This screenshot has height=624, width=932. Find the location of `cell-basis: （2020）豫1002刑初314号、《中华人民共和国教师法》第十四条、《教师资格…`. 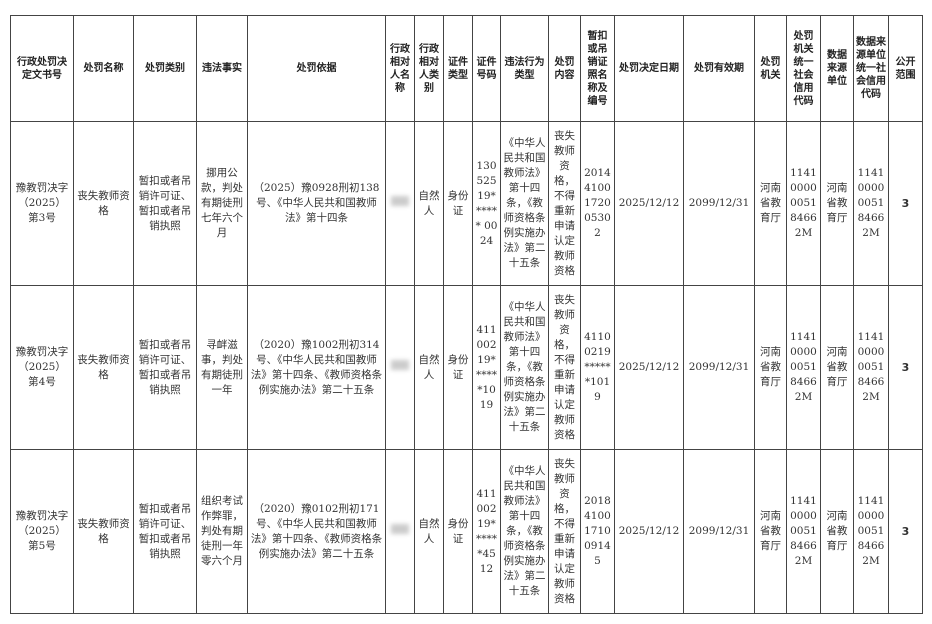

cell-basis: （2020）豫1002刑初314号、《中华人民共和国教师法》第十四条、《教师资格… is located at coordinates (316, 367).